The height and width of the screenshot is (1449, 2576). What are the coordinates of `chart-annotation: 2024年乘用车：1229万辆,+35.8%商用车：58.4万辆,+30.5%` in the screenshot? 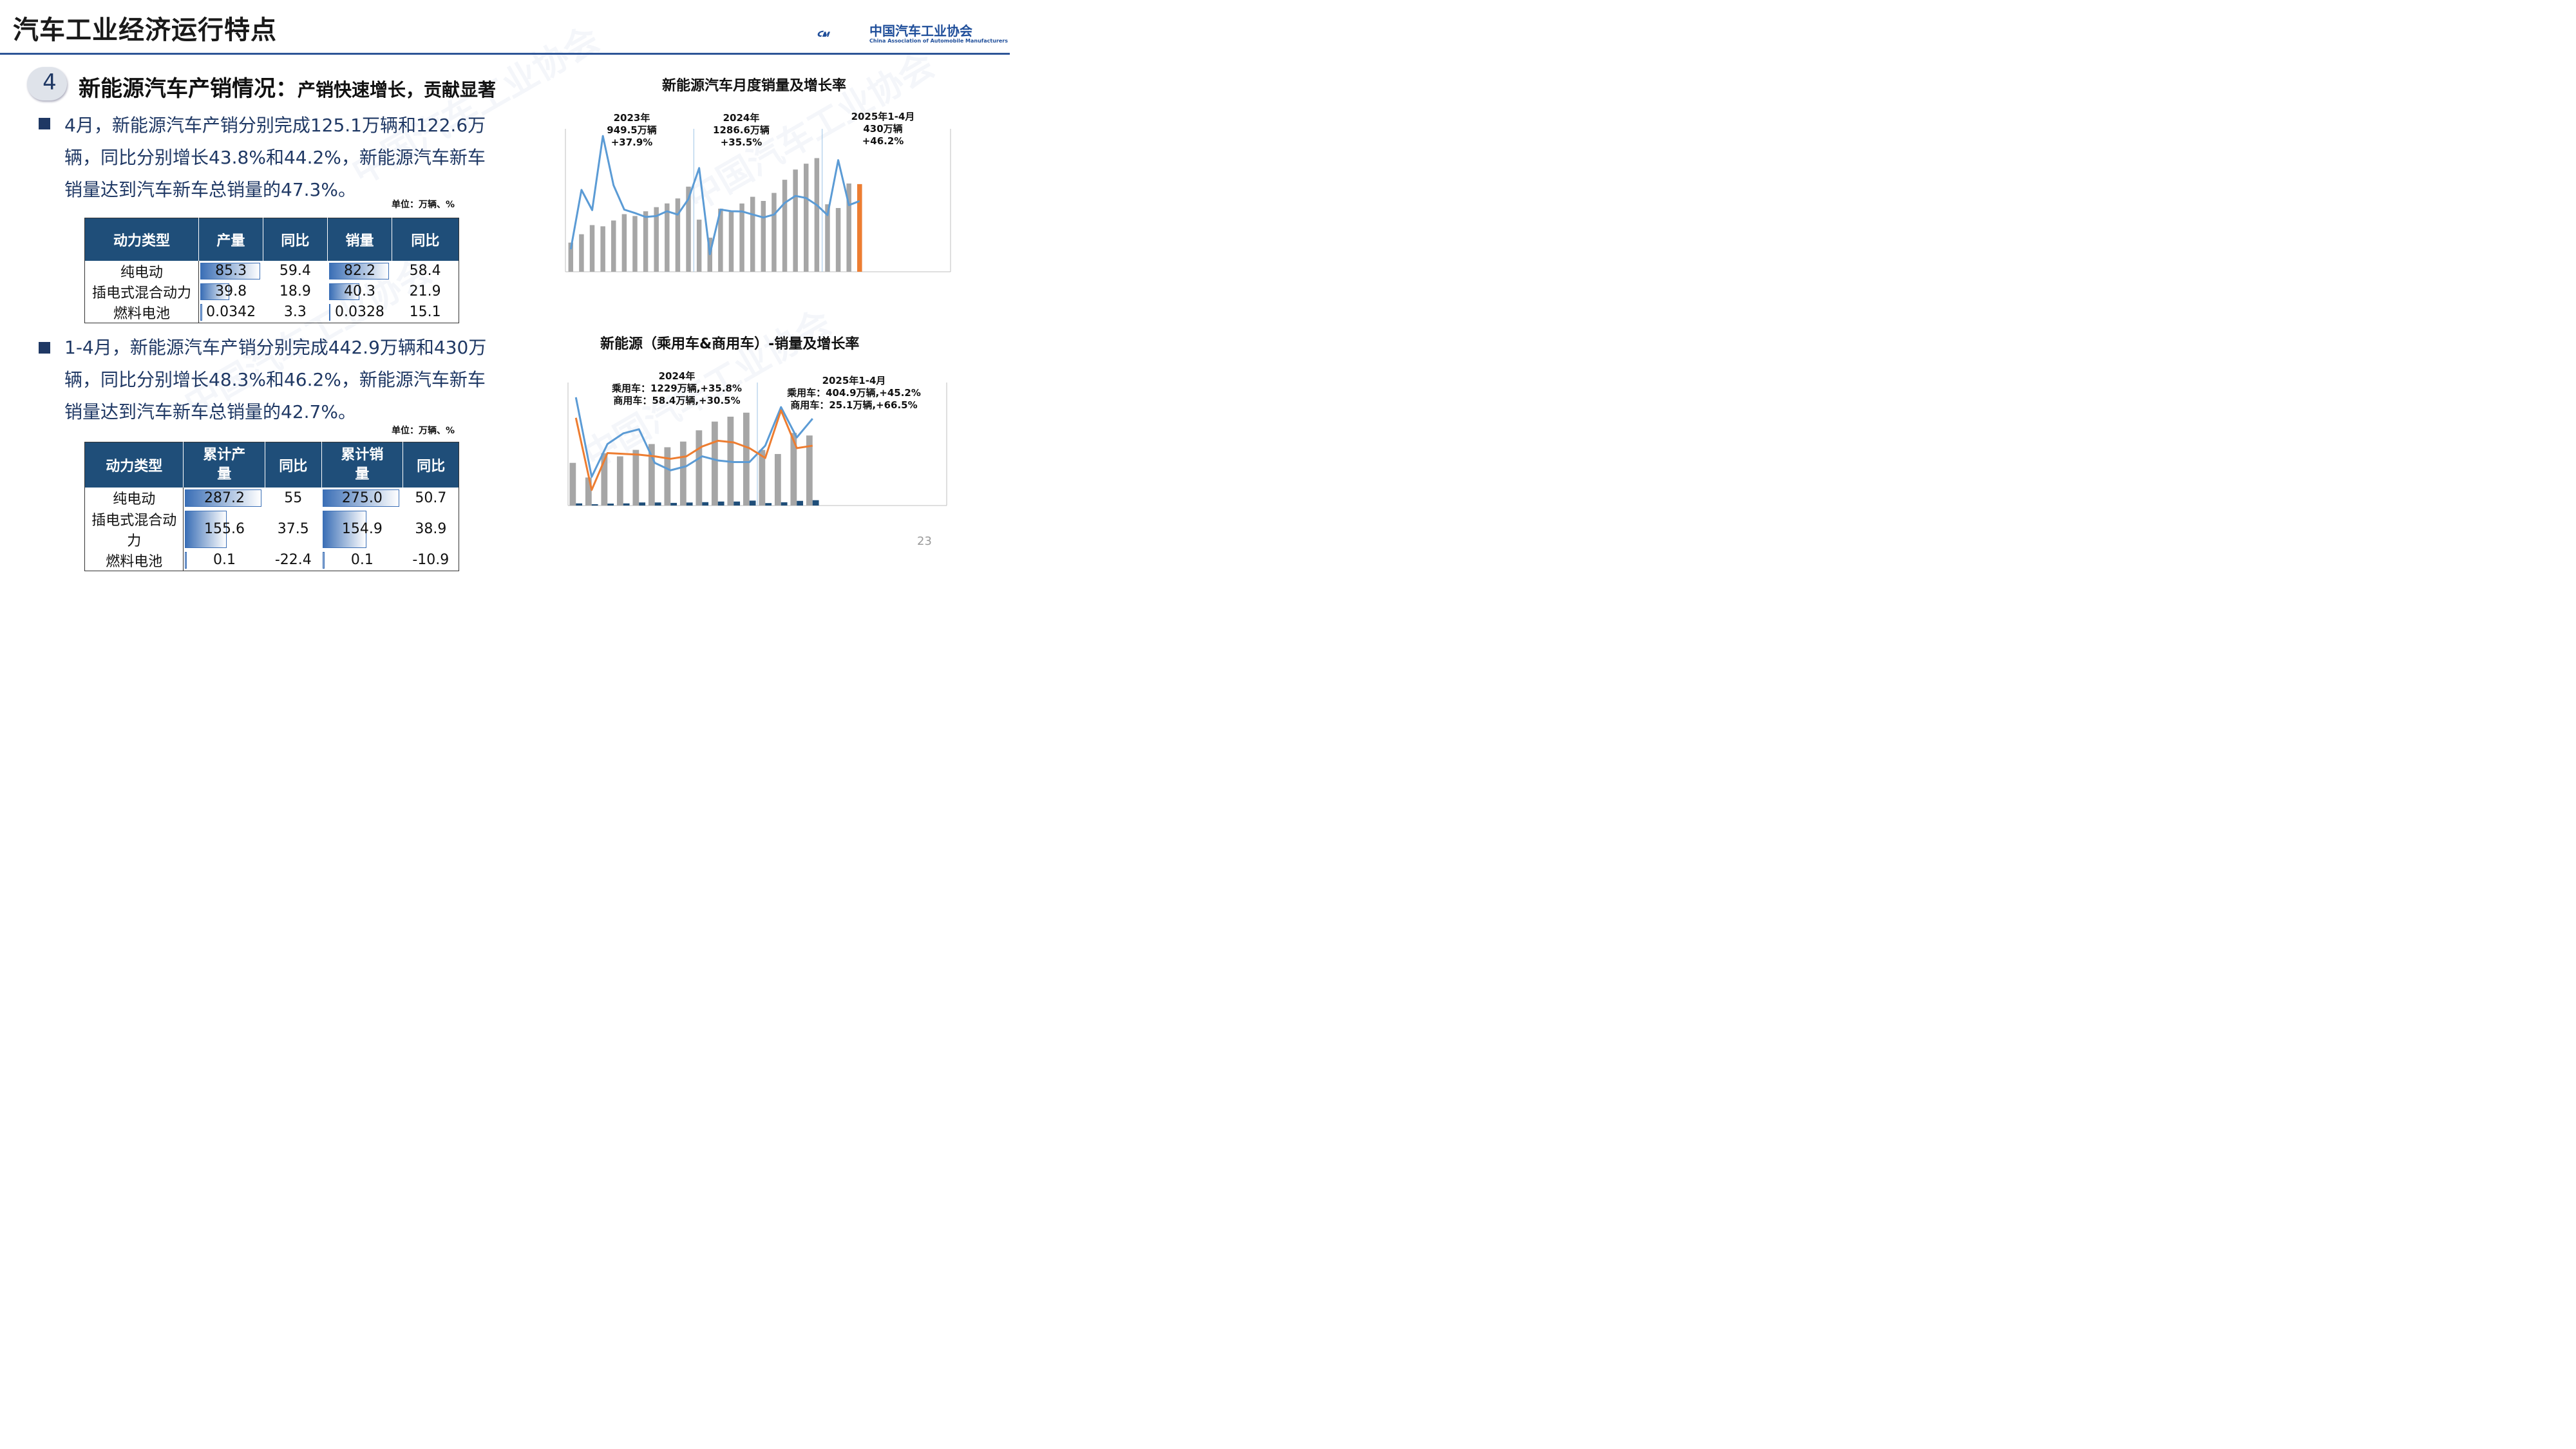 It's located at (677, 388).